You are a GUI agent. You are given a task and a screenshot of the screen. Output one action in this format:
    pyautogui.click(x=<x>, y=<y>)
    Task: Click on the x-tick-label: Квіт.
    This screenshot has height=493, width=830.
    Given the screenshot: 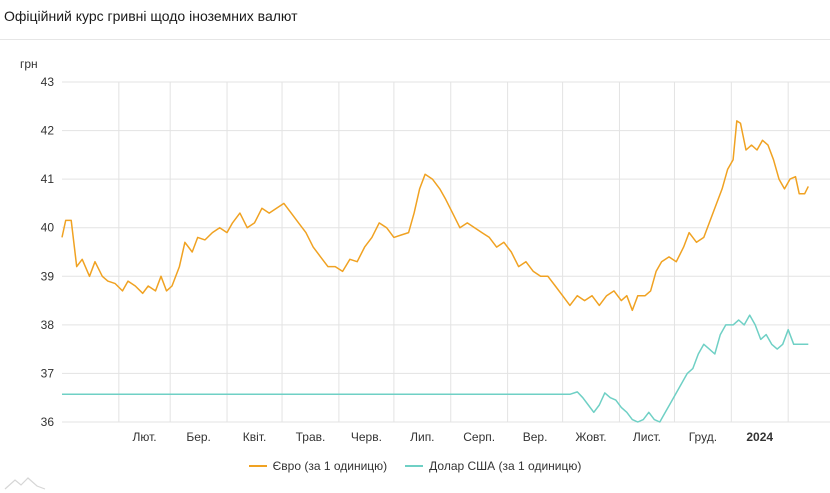 What is the action you would take?
    pyautogui.click(x=255, y=437)
    